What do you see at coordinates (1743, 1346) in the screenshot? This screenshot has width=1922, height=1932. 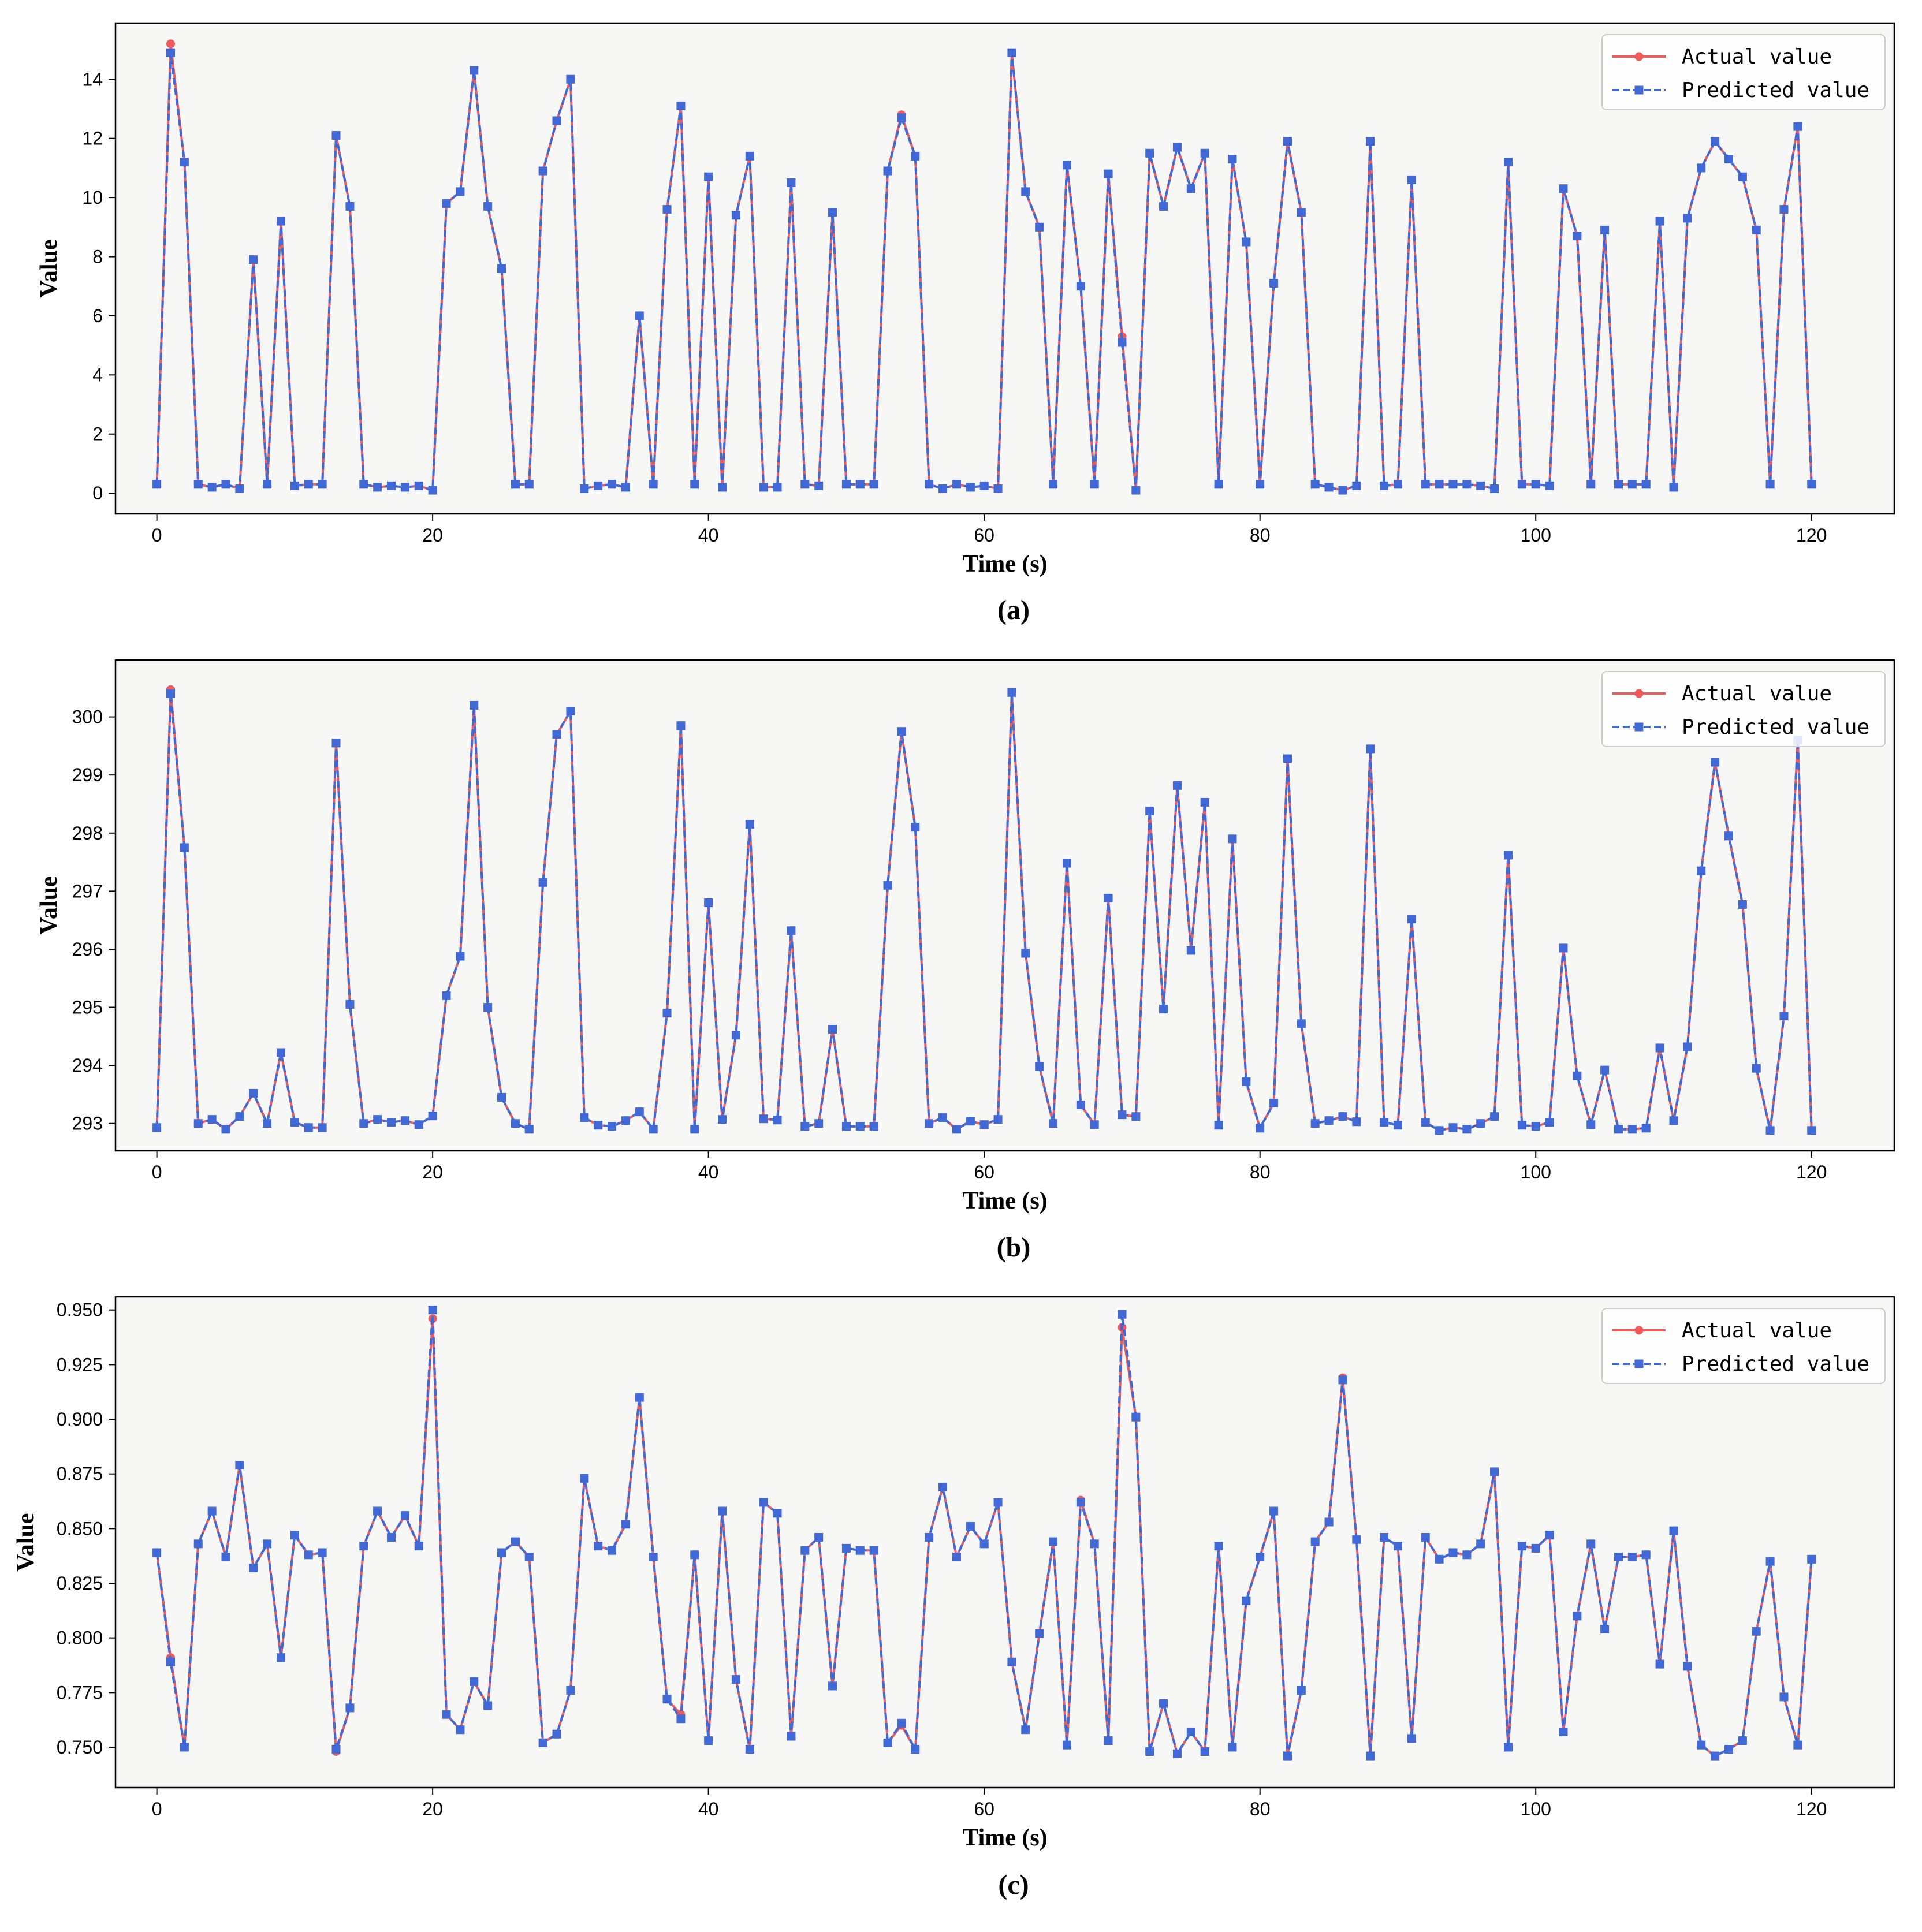 I see `legend-box` at bounding box center [1743, 1346].